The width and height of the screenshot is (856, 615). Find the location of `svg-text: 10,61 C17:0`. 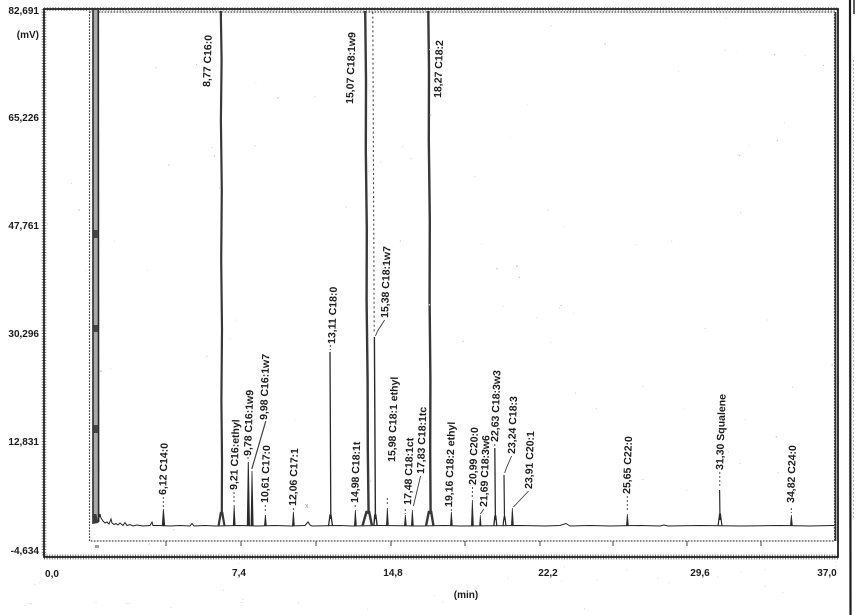

svg-text: 10,61 C17:0 is located at coordinates (266, 474).